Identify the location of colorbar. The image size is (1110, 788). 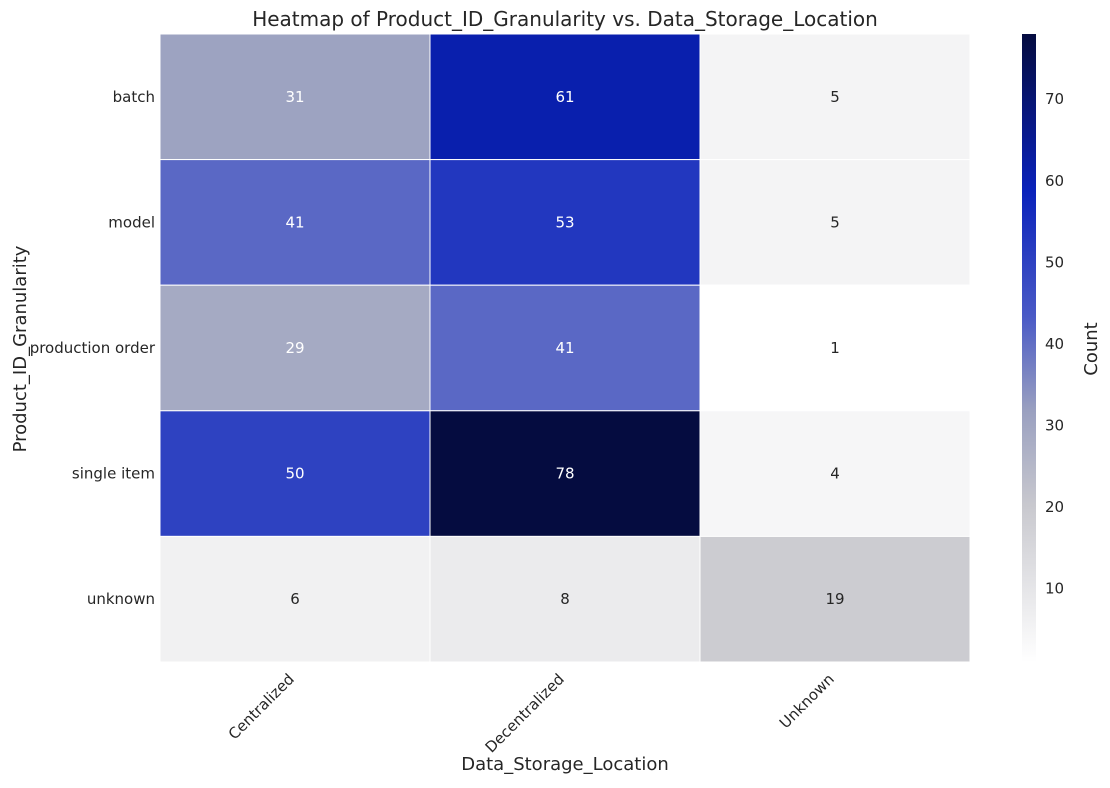
(1029, 348).